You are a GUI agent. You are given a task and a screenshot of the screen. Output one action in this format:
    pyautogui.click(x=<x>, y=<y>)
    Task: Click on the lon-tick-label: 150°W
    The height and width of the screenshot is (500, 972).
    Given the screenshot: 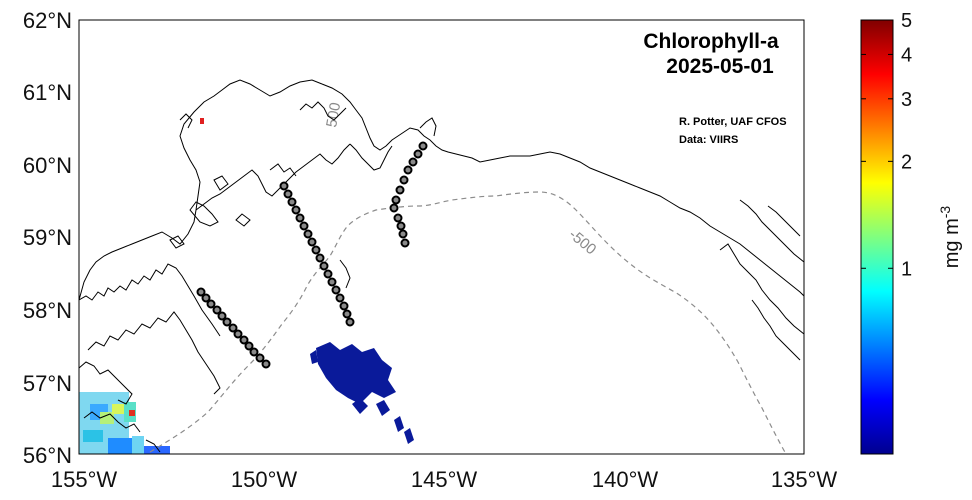 What is the action you would take?
    pyautogui.click(x=264, y=479)
    